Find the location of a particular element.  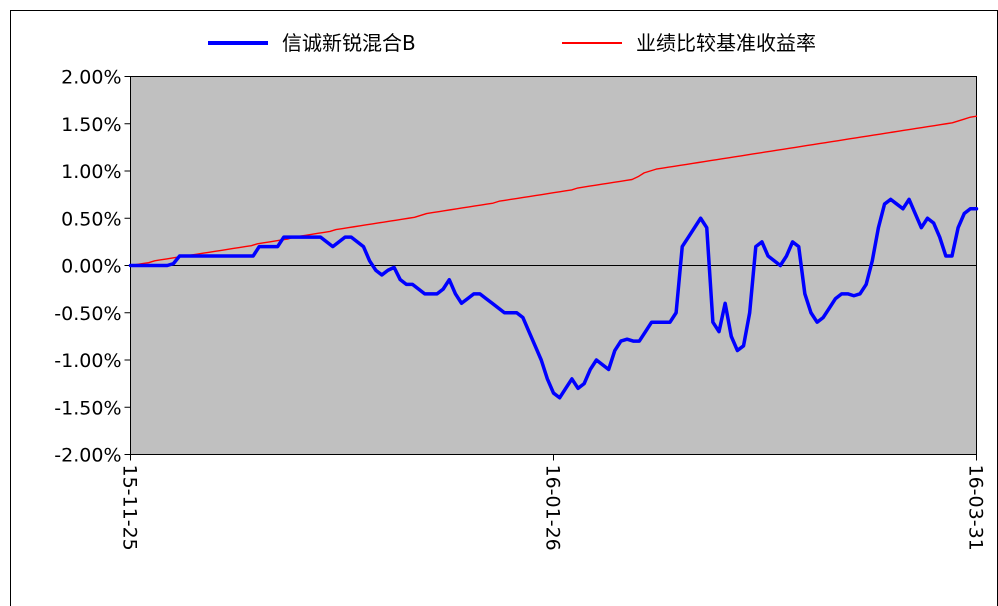

legend-label-fund: 信诚新锐混合B is located at coordinates (349, 43).